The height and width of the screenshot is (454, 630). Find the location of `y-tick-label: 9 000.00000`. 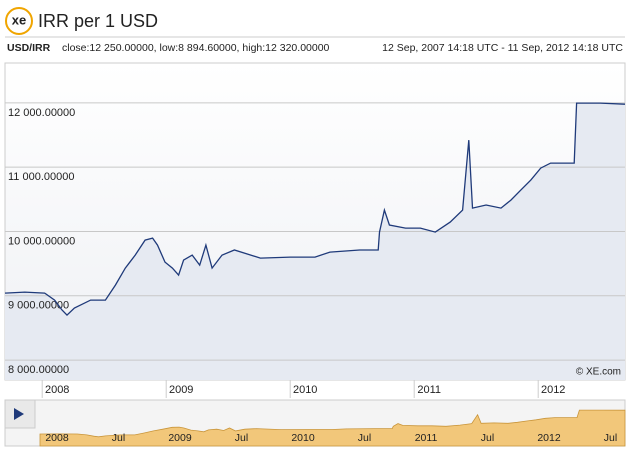

y-tick-label: 9 000.00000 is located at coordinates (38, 306).